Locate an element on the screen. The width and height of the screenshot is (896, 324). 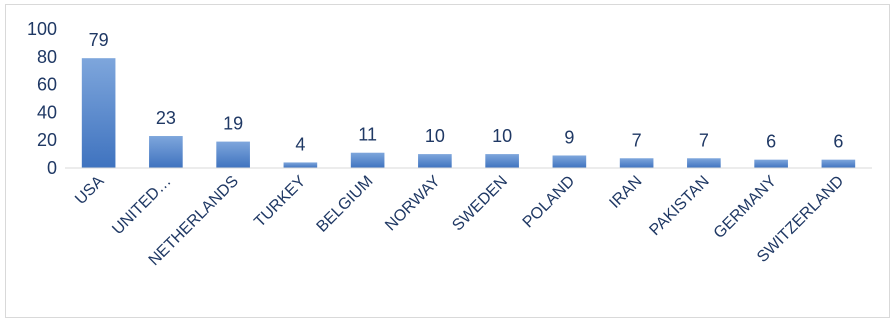
y-tick-label: 100 is located at coordinates (42, 29).